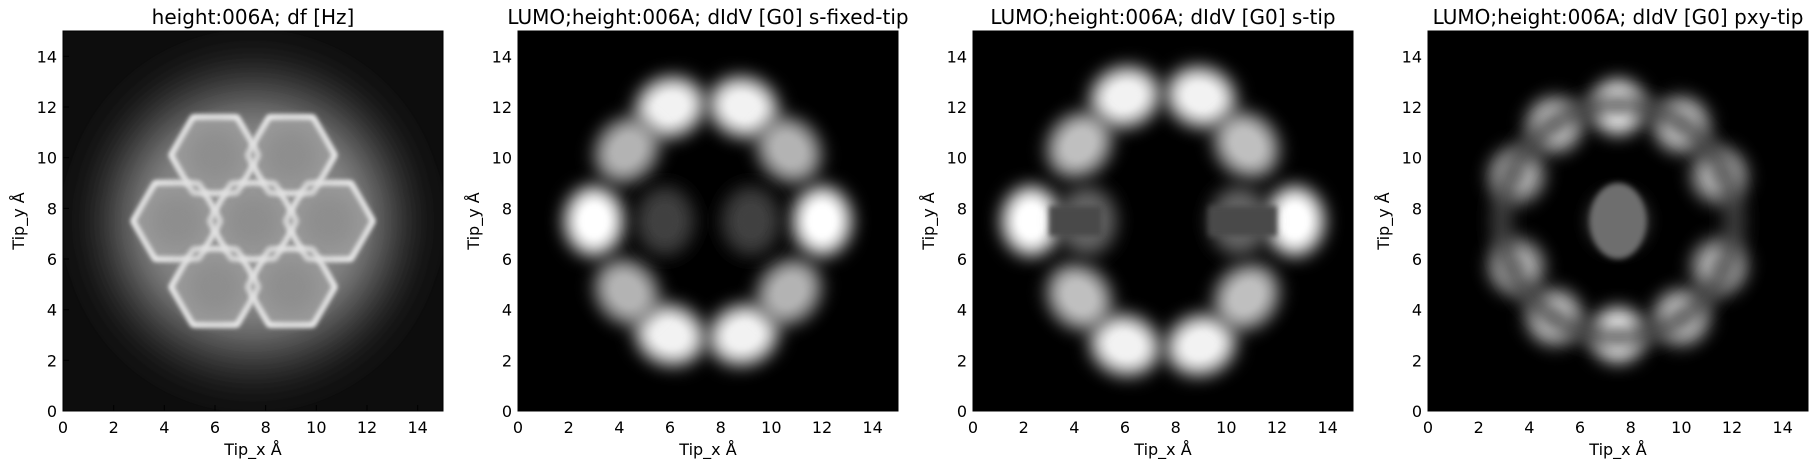 The width and height of the screenshot is (1817, 470). I want to click on y-tick-label: 2, so click(52, 360).